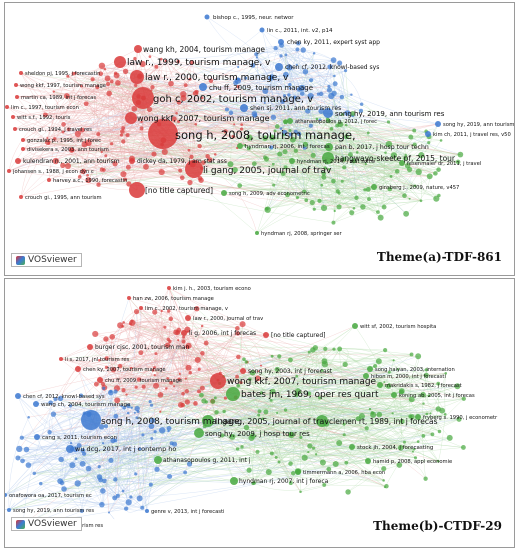 This screenshot has height=550, width=517. I want to click on node-label: law r., 1999, tourism manage, v, so click(199, 63).